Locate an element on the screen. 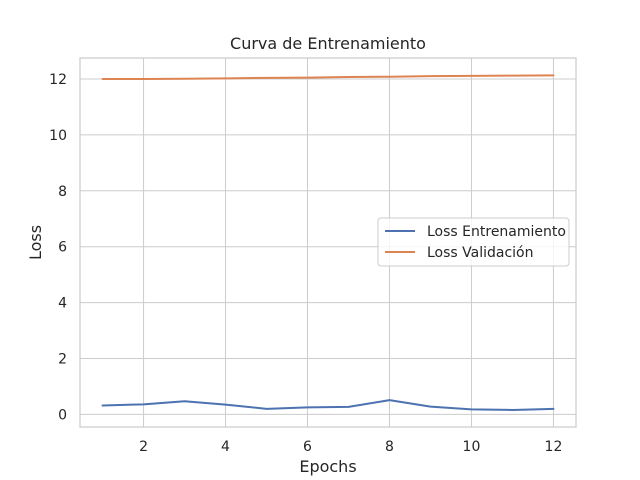  legend-box is located at coordinates (473, 242).